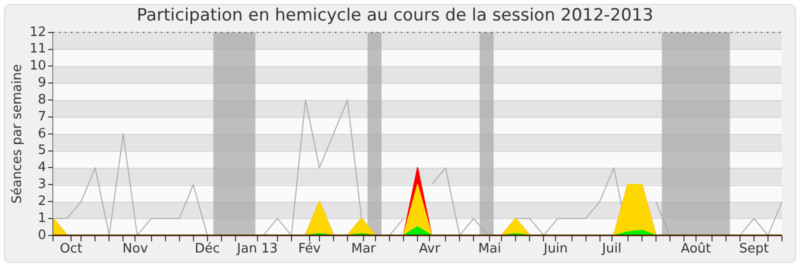 Image resolution: width=800 pixels, height=267 pixels. I want to click on chart-title: Participation en hemicycle au cours de la session 2012-2013, so click(395, 16).